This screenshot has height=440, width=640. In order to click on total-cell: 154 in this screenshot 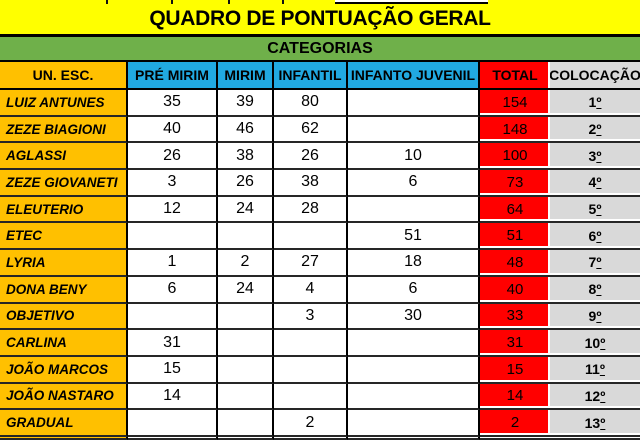, I will do `click(515, 103)`.